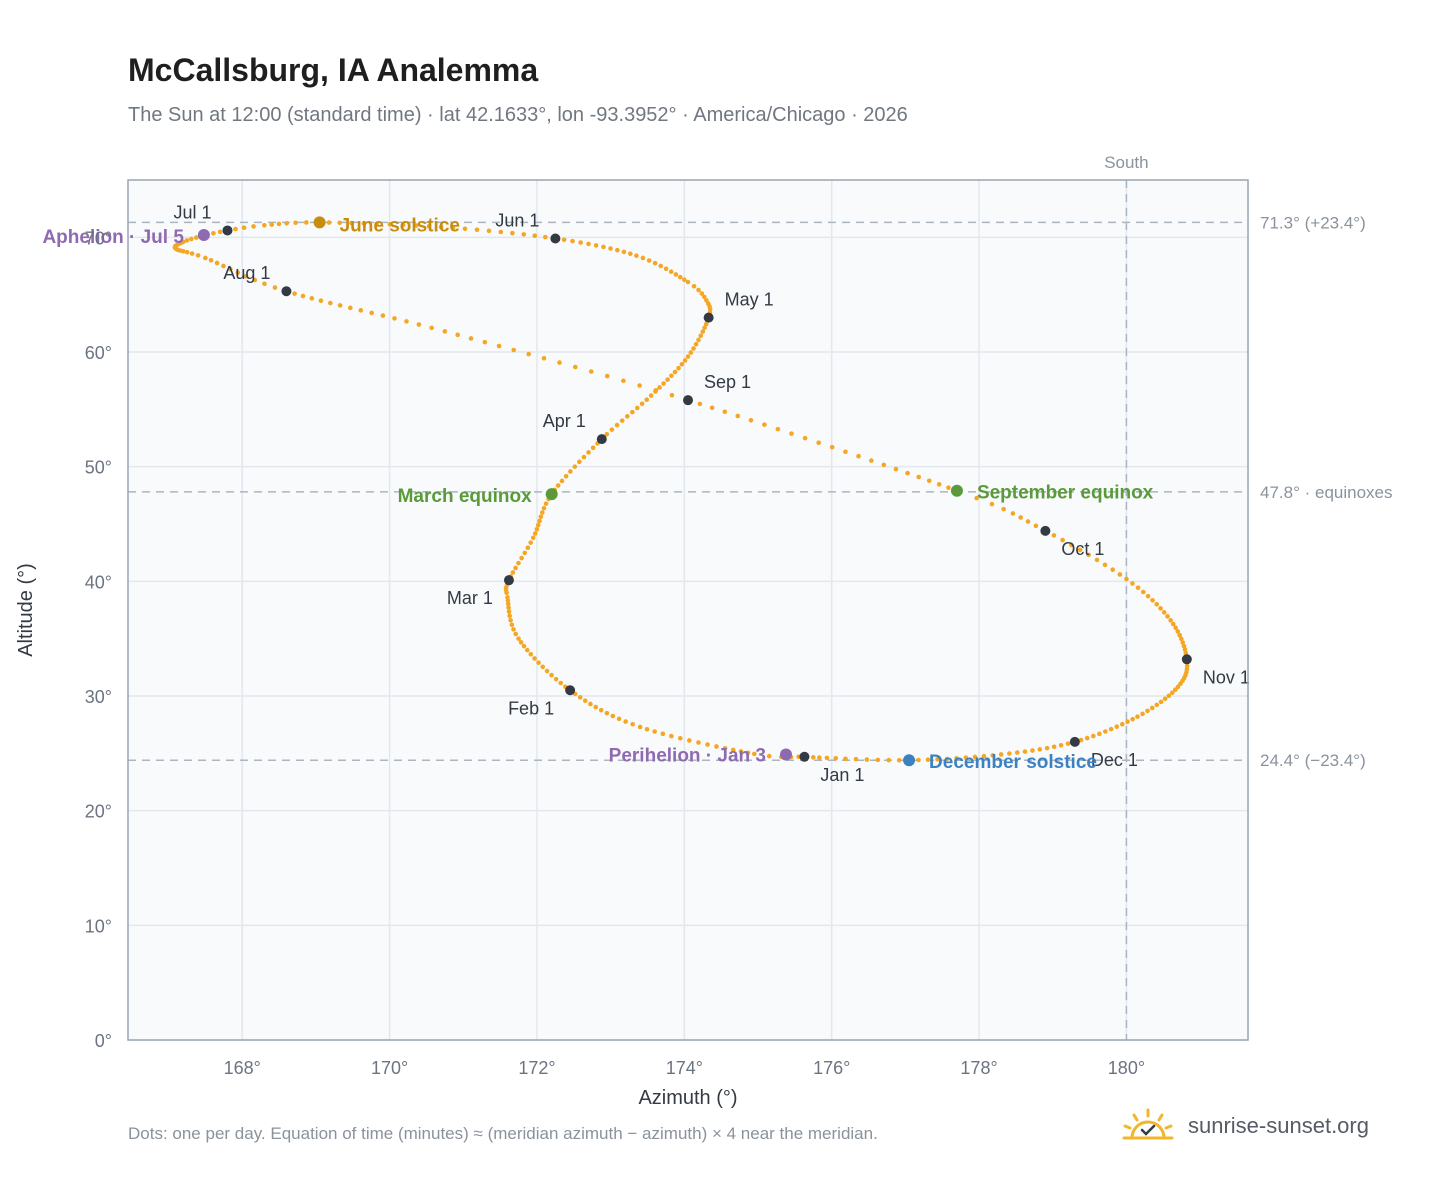  I want to click on x-axis-label: Azimuth (°), so click(687, 1098).